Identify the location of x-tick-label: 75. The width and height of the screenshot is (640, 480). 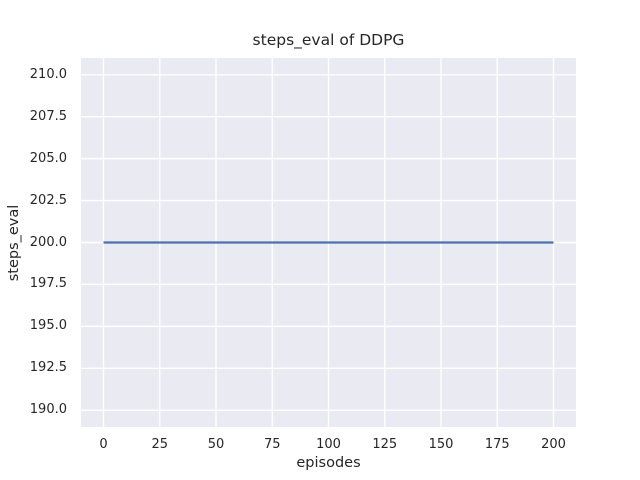
(272, 444).